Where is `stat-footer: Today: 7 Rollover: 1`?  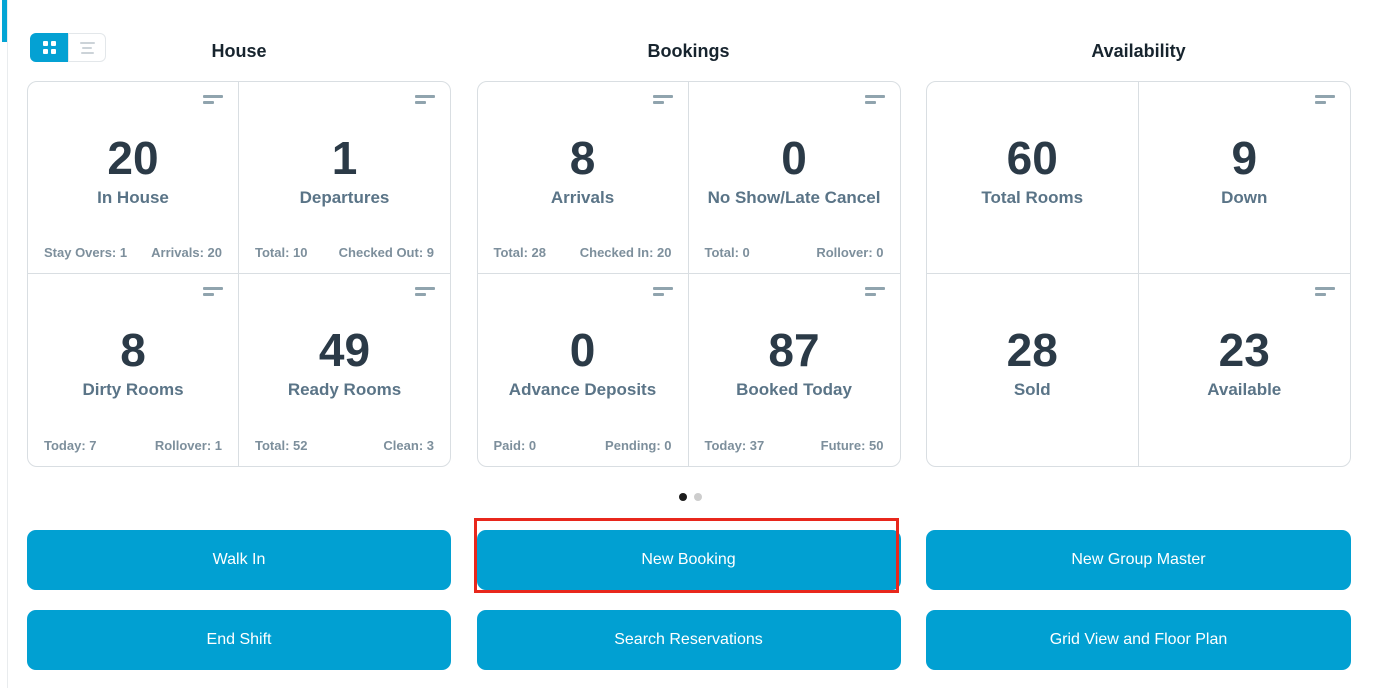
stat-footer: Today: 7 Rollover: 1 is located at coordinates (133, 445).